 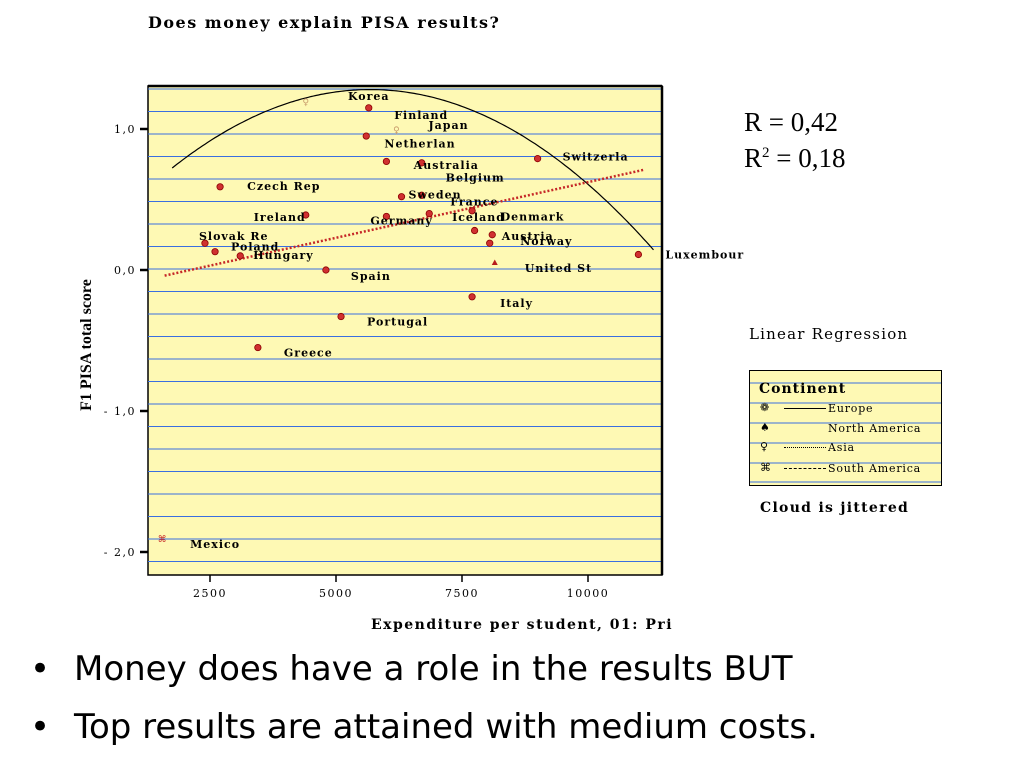 What do you see at coordinates (516, 303) in the screenshot?
I see `data-label: Italy` at bounding box center [516, 303].